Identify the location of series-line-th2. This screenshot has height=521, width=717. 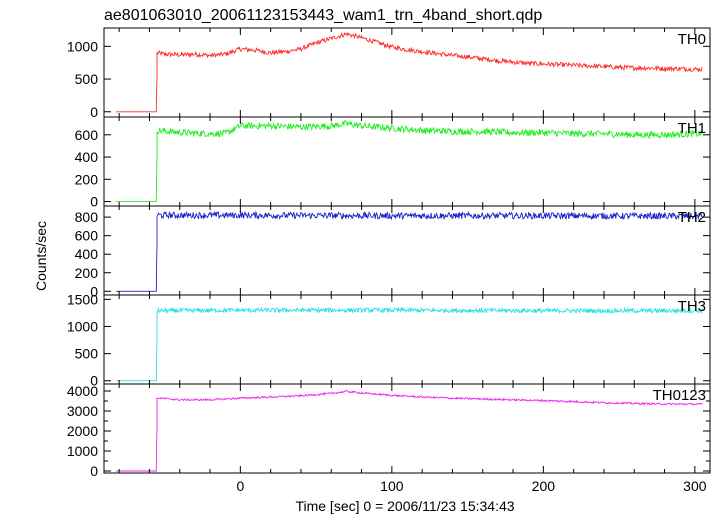
(409, 251).